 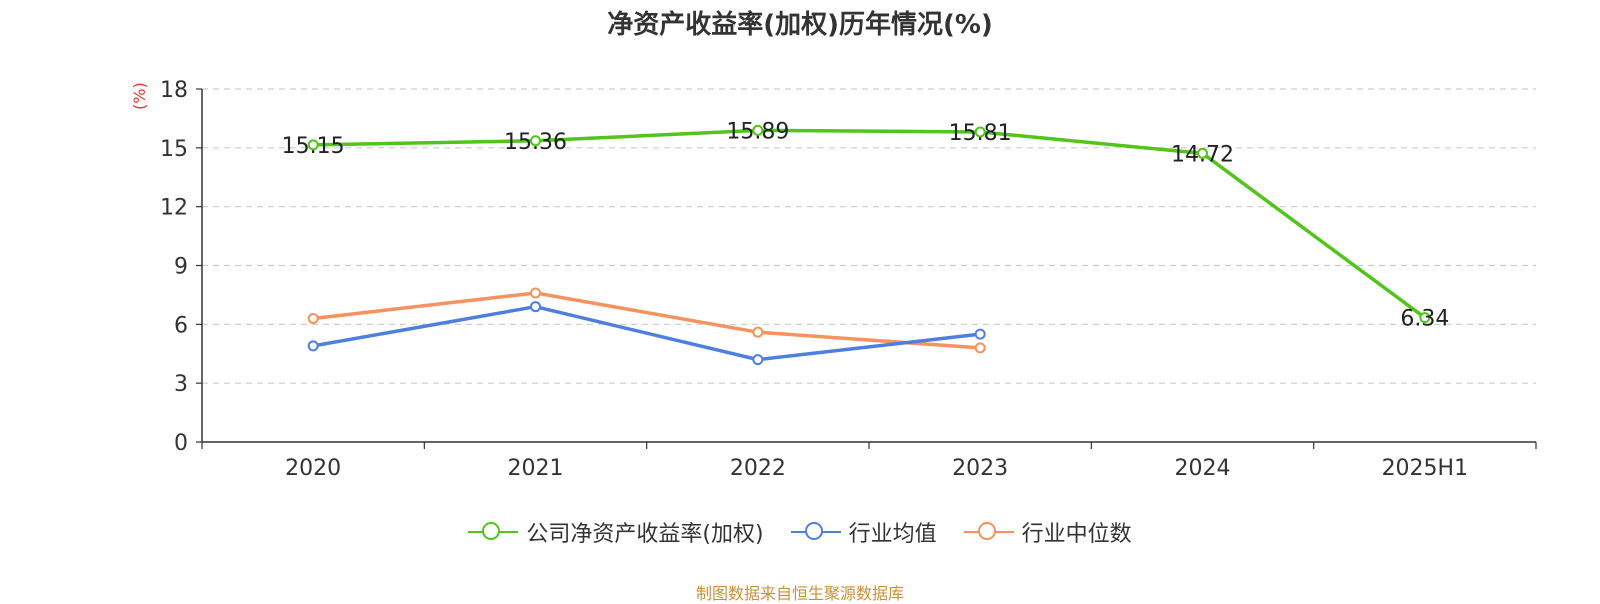 What do you see at coordinates (758, 468) in the screenshot?
I see `x-tick-label: 2022` at bounding box center [758, 468].